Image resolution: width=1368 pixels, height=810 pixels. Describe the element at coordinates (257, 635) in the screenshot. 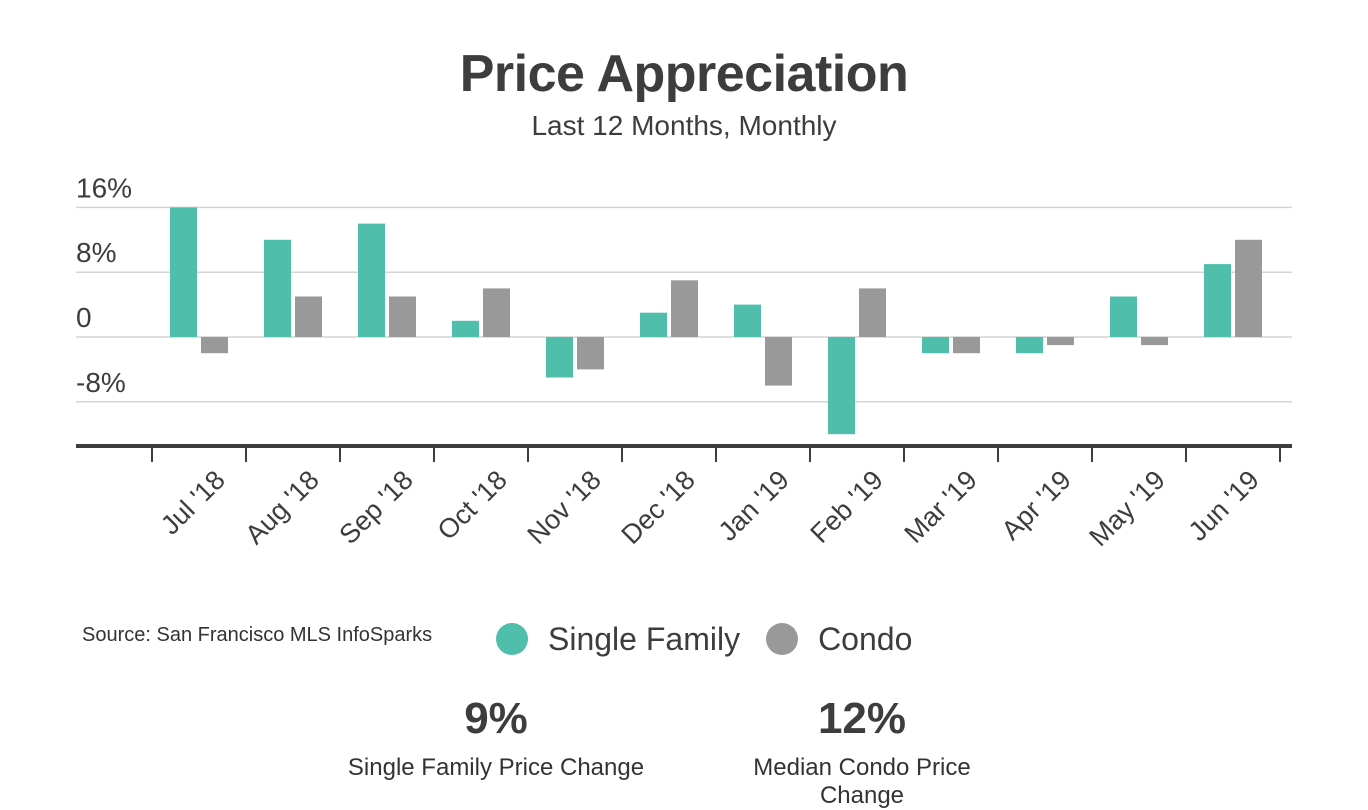

I see `source-note: Source: San Francisco MLS InfoSparks` at that location.